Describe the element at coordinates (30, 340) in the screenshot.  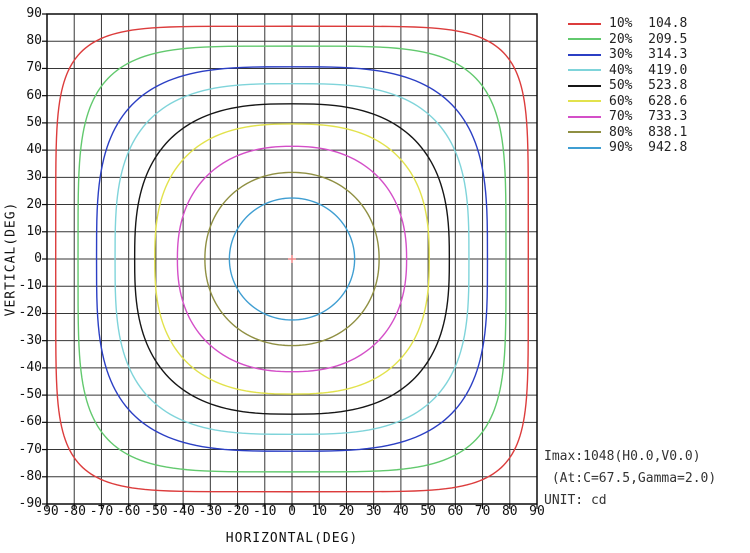
I see `y-tick-label: -30` at that location.